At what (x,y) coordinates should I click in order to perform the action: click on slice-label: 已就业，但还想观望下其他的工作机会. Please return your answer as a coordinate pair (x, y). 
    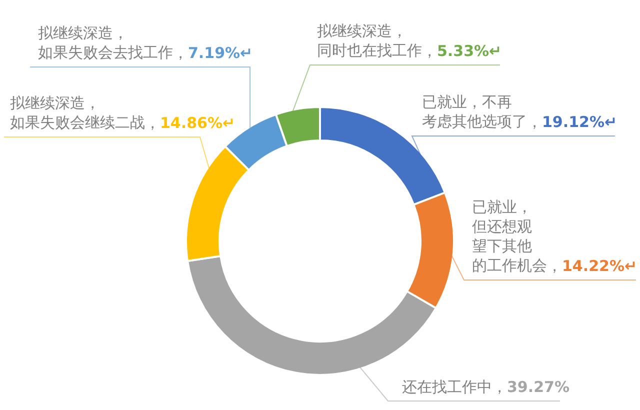
    Looking at the image, I should click on (509, 236).